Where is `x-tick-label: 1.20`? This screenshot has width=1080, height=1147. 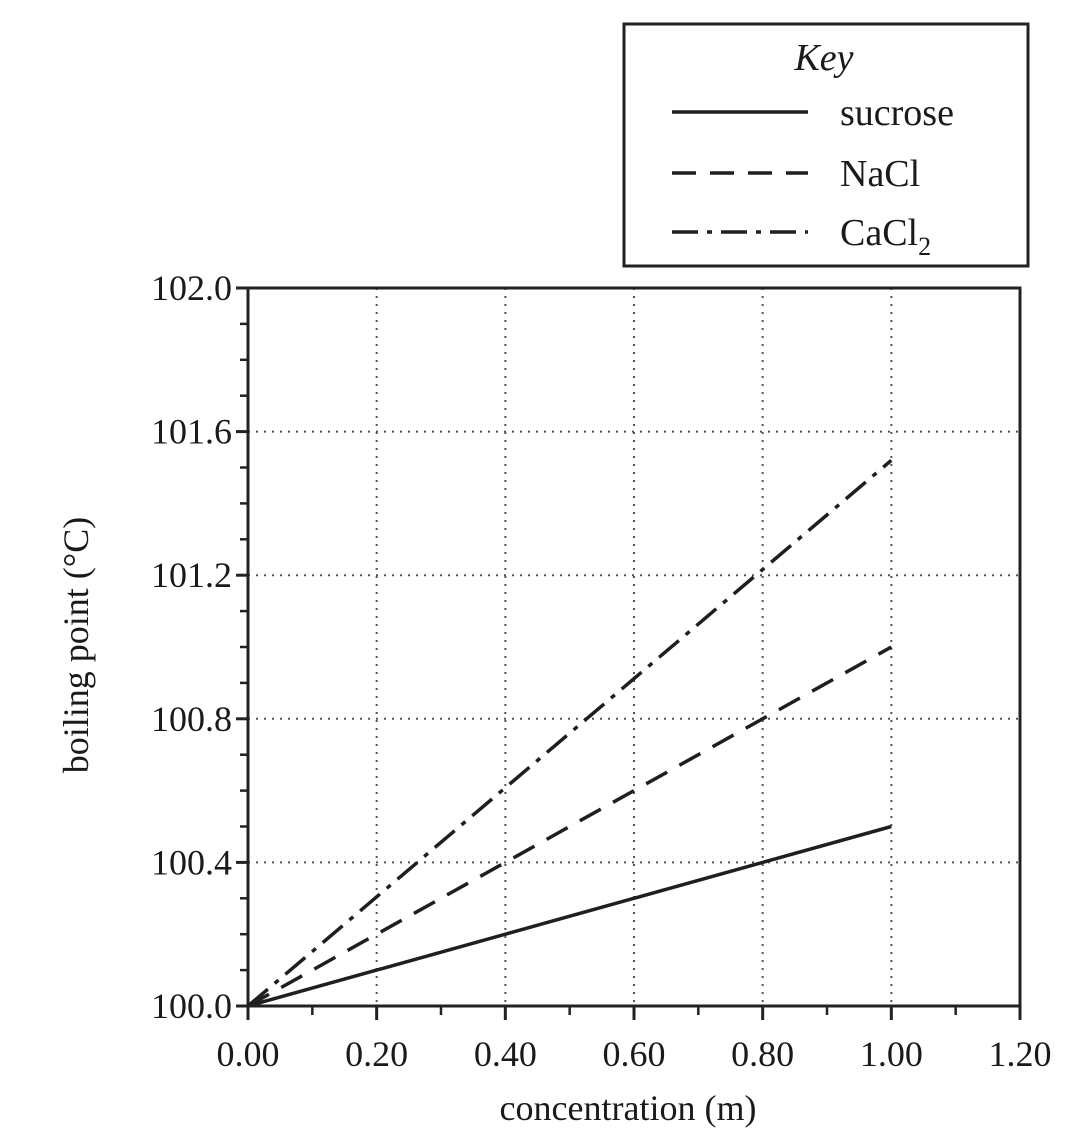
x-tick-label: 1.20 is located at coordinates (1020, 1054).